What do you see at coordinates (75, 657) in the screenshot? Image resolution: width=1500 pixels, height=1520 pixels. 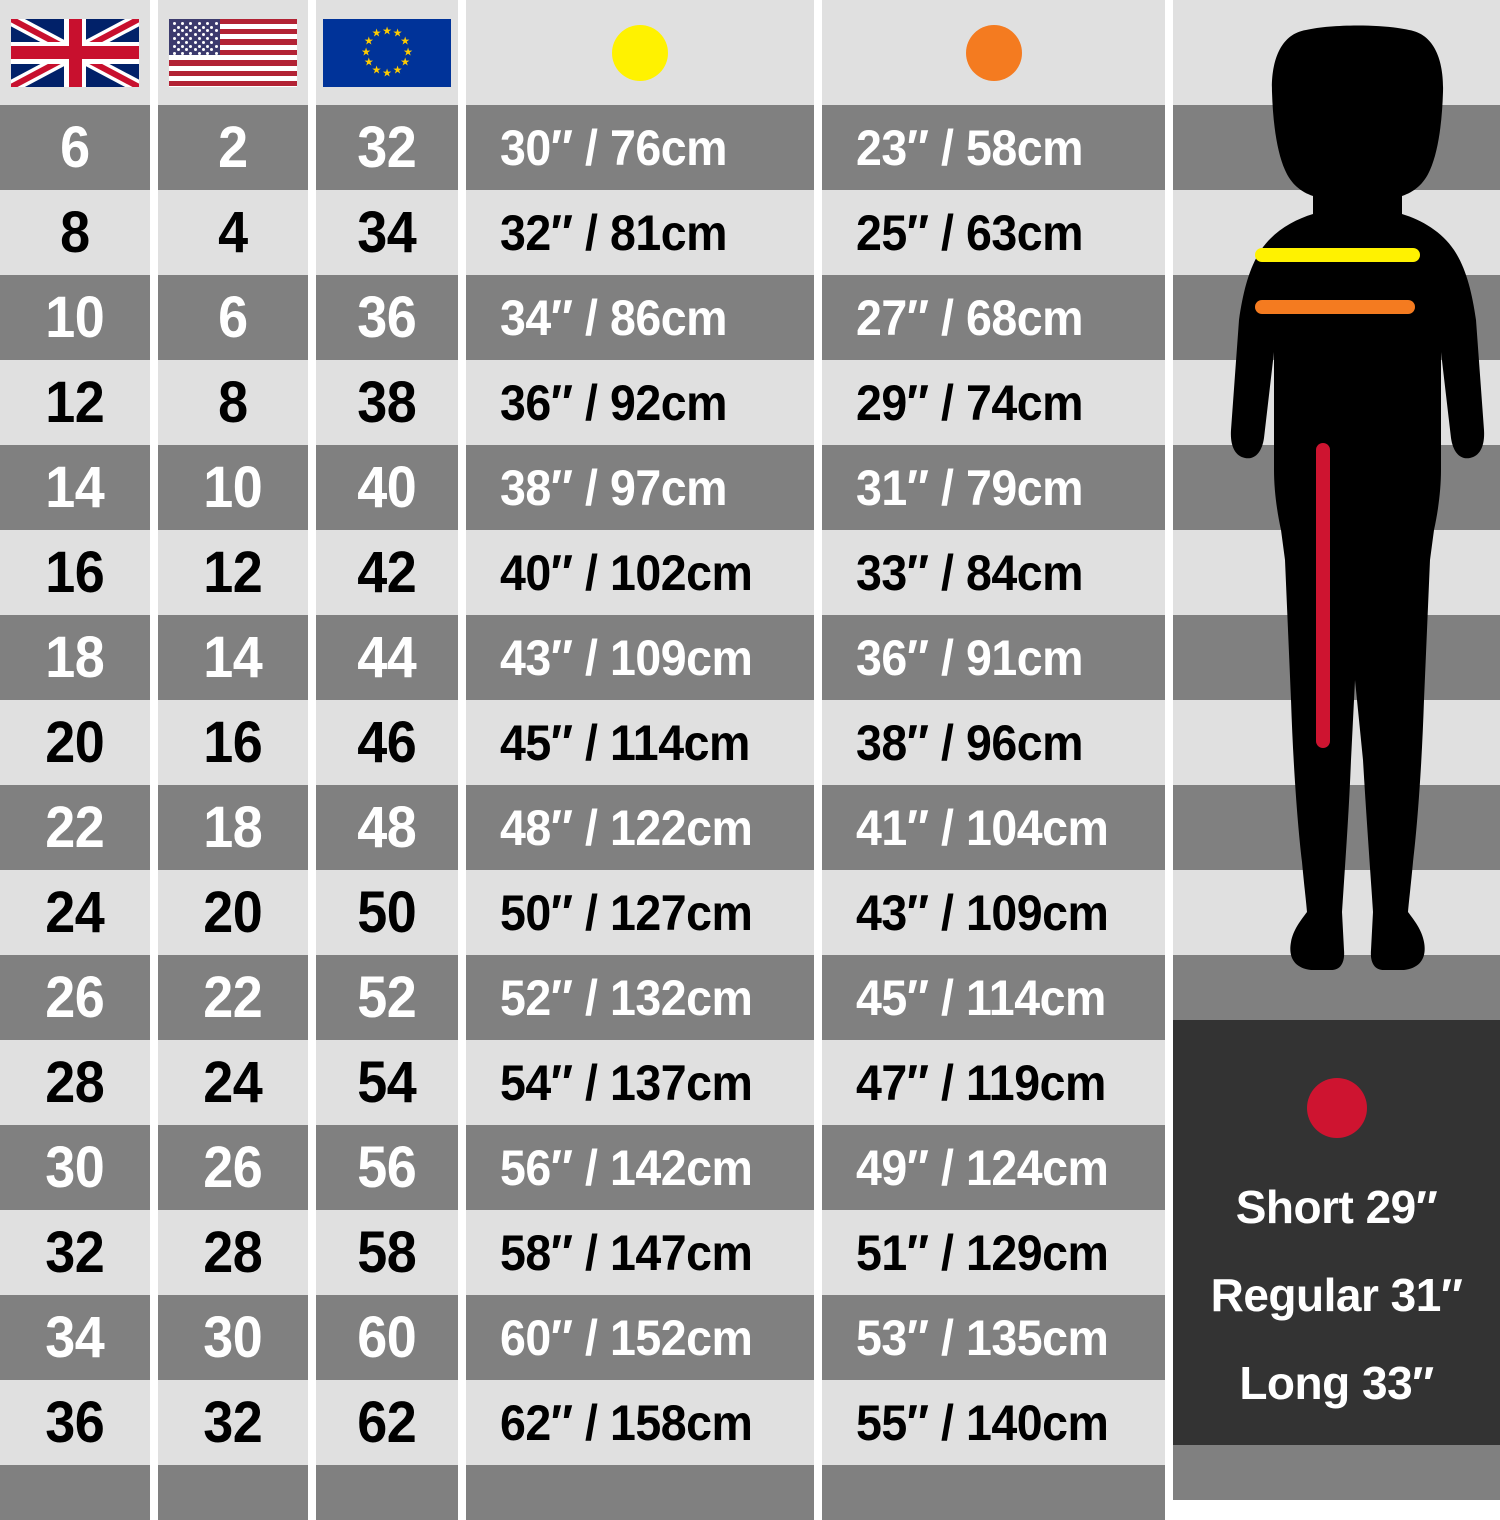 I see `table-cell-uk: 18` at bounding box center [75, 657].